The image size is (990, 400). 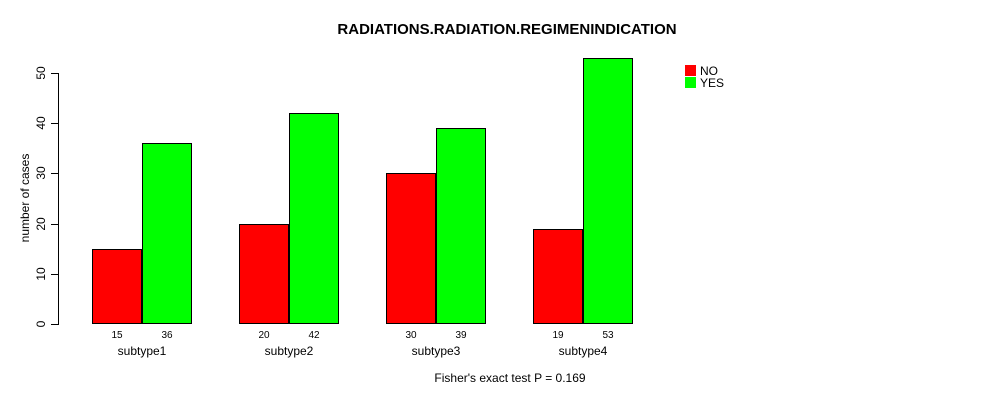 I want to click on x-category-label-subtype3: subtype3, so click(x=436, y=351).